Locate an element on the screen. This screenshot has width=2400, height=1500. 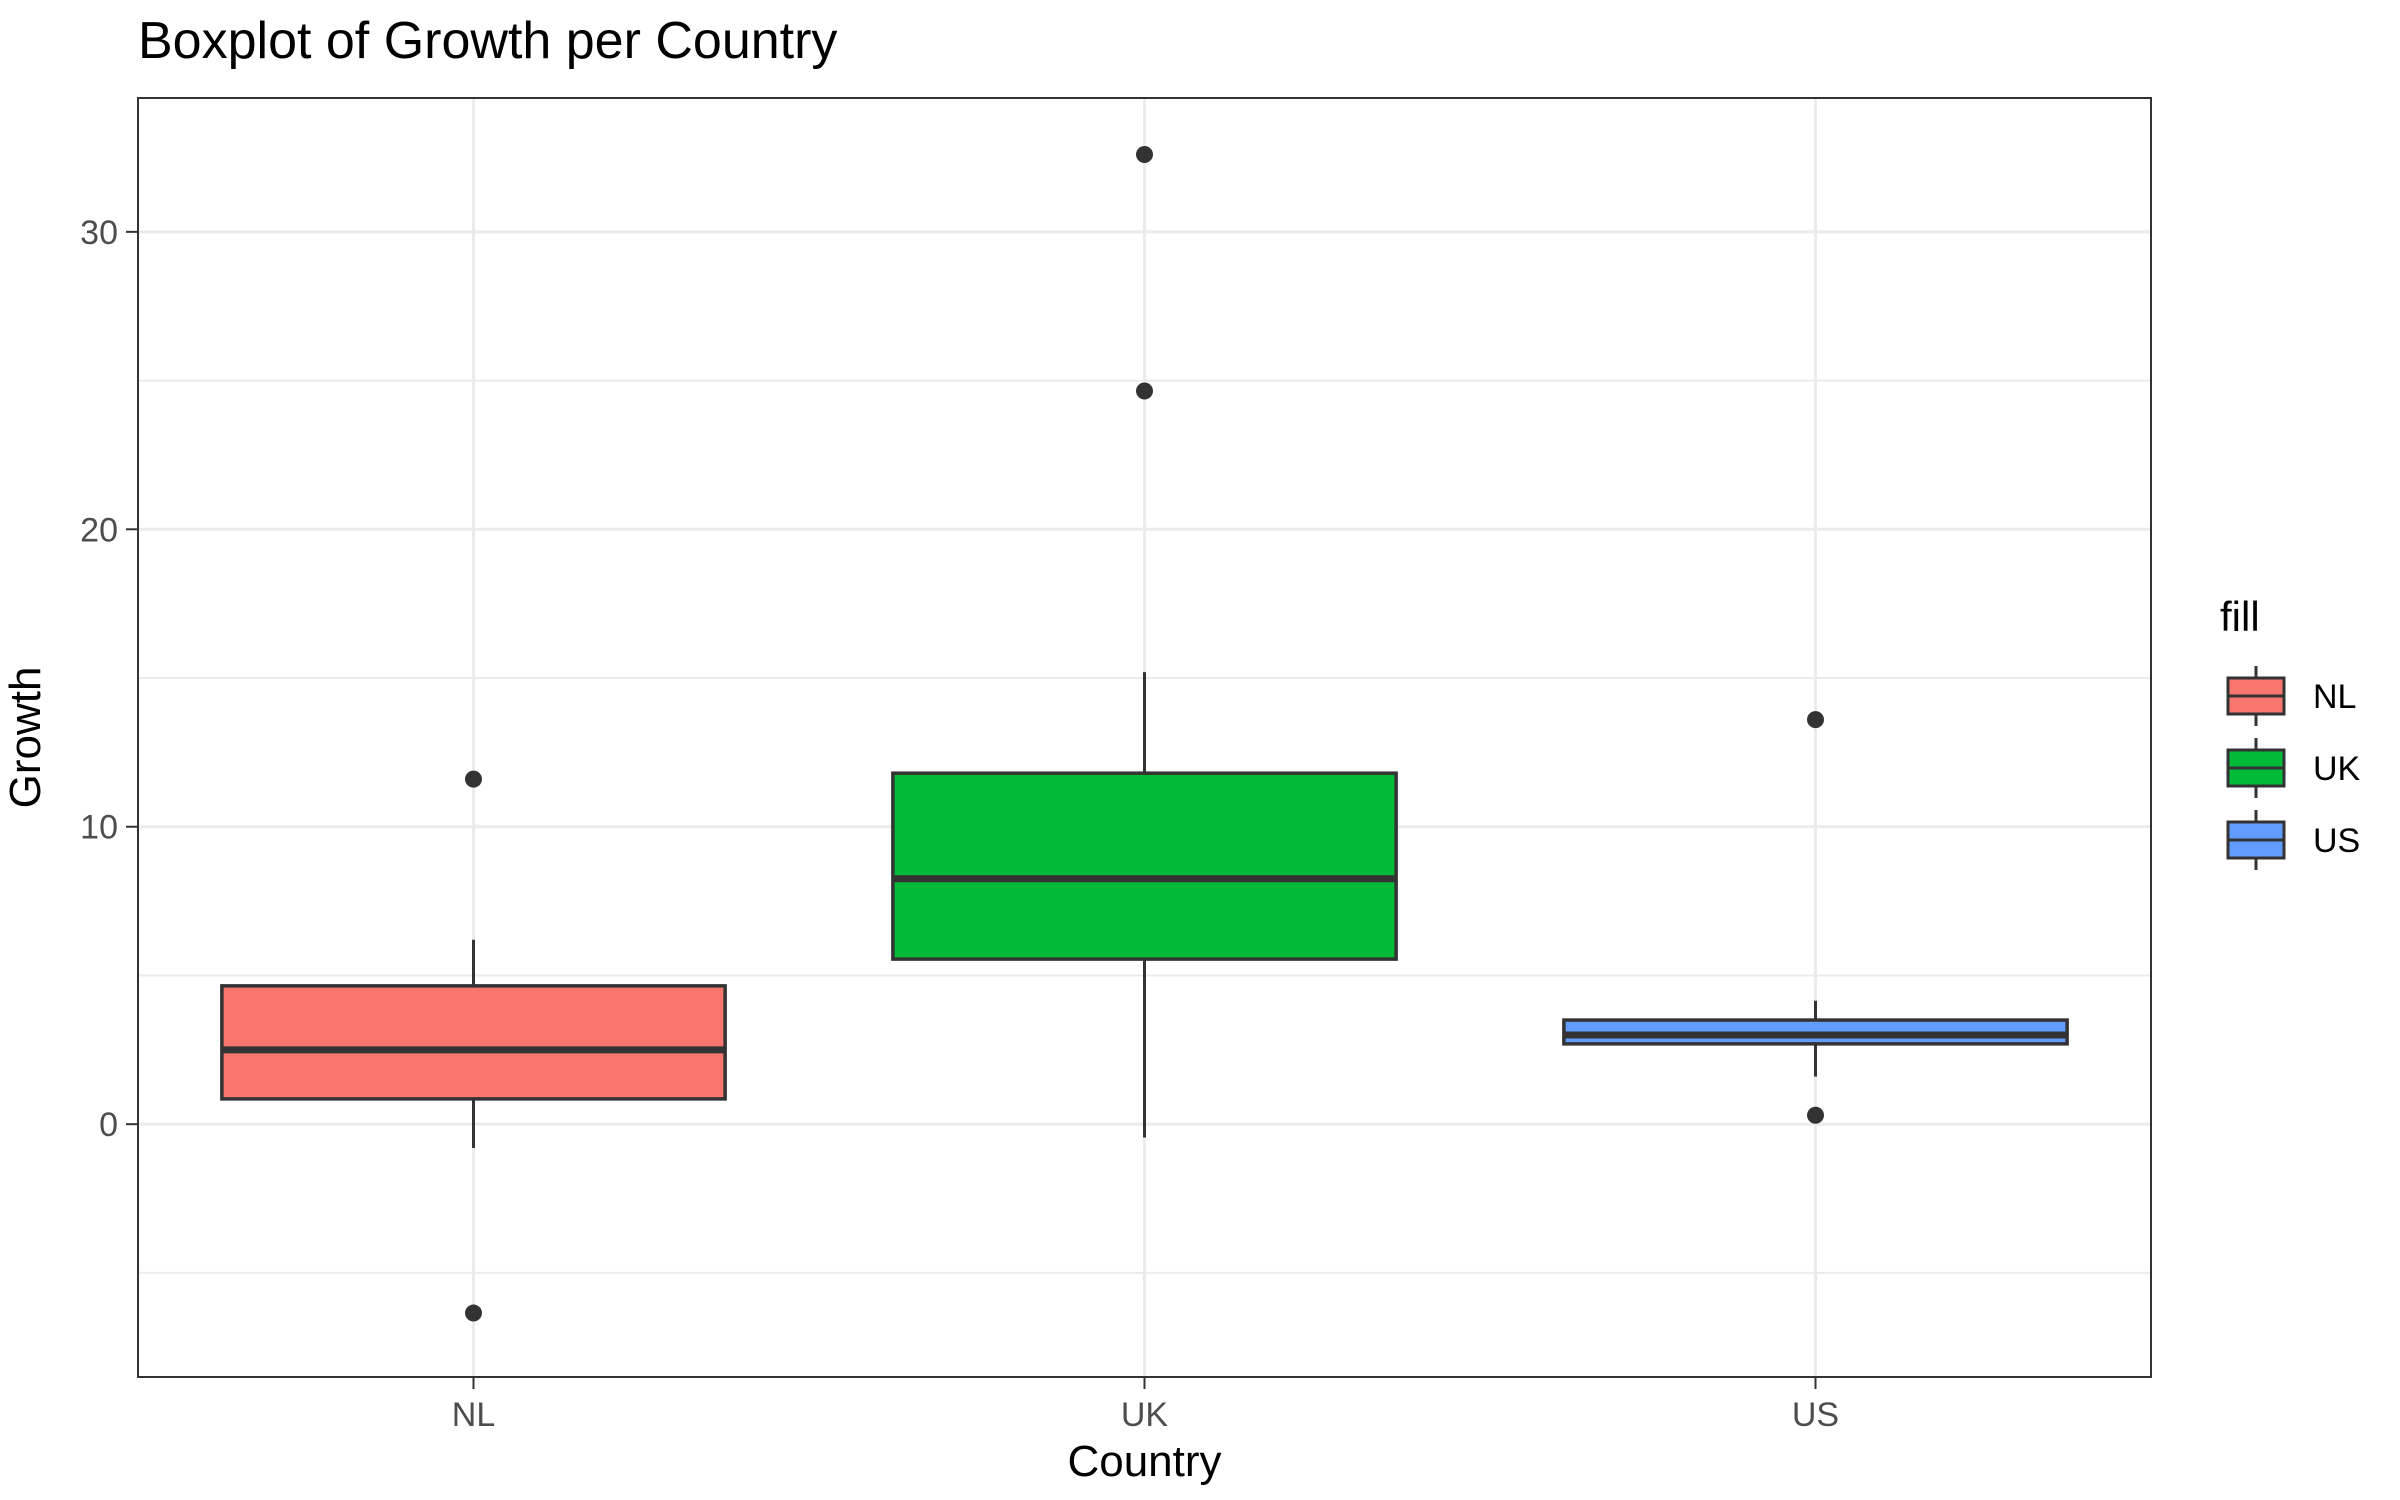
legend-label: NL is located at coordinates (2334, 697).